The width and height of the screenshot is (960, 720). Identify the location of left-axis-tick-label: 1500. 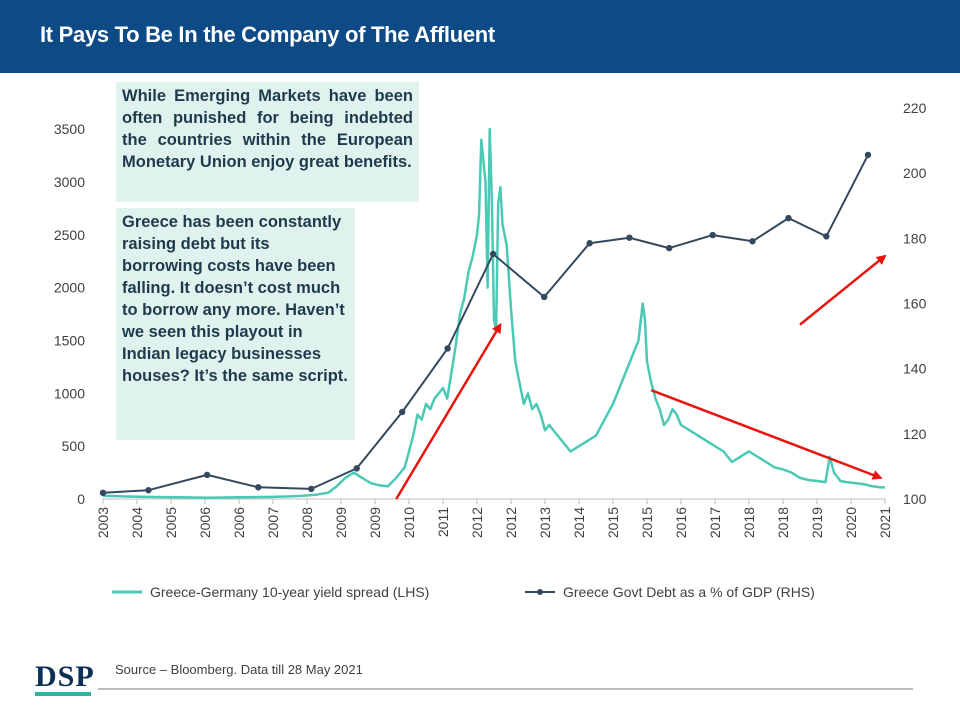
(69, 340).